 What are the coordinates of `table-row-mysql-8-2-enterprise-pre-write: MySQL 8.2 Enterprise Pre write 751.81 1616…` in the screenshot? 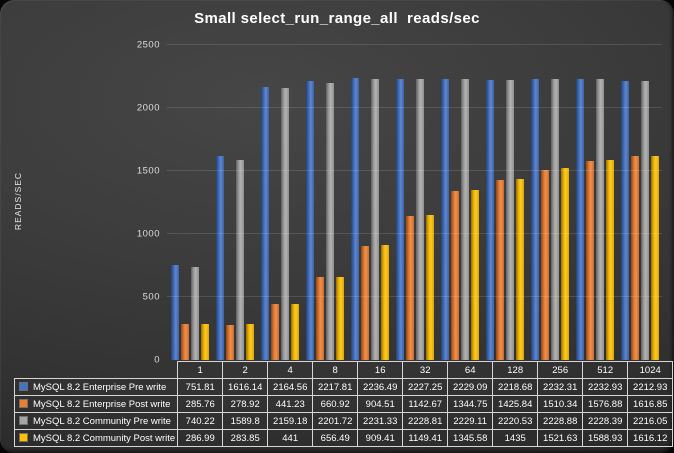 It's located at (343, 387).